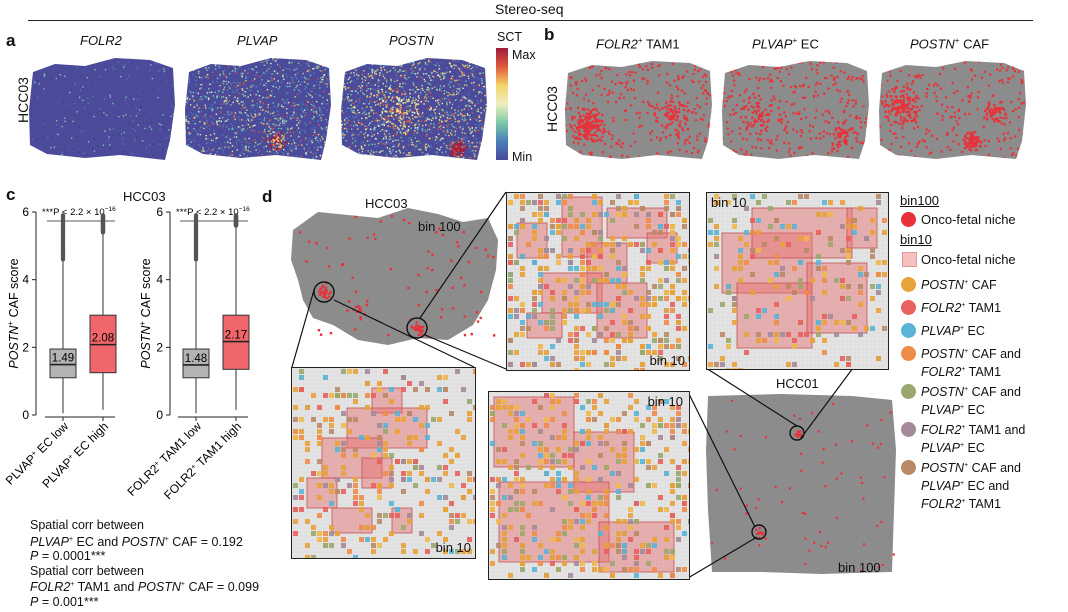 The width and height of the screenshot is (1068, 612). I want to click on figure-title: Stereo-seq, so click(529, 9).